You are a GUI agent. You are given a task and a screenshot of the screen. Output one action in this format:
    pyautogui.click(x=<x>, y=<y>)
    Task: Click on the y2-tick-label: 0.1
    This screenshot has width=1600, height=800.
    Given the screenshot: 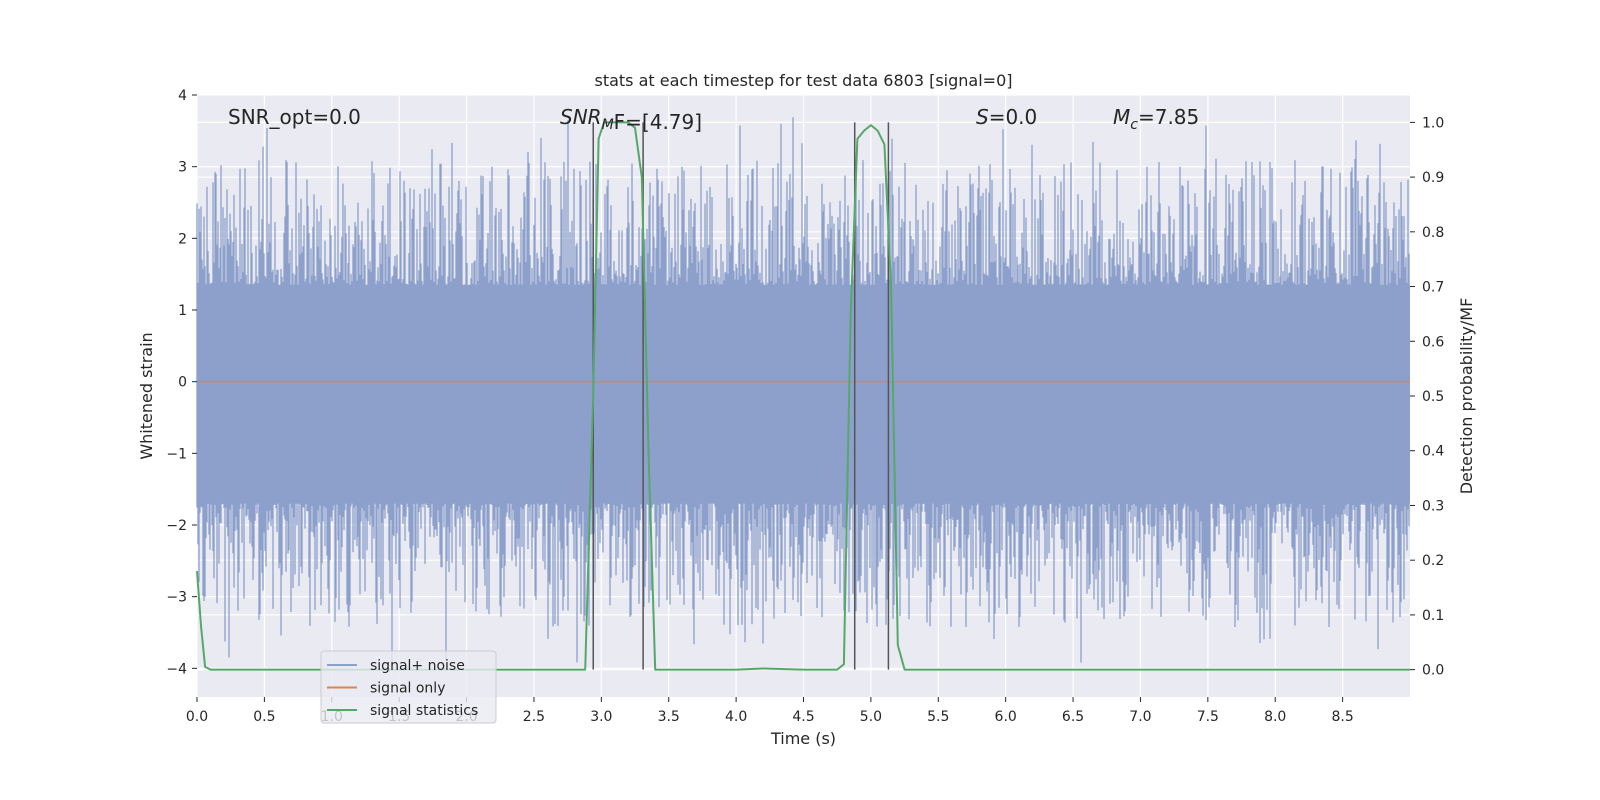 What is the action you would take?
    pyautogui.click(x=1433, y=616)
    